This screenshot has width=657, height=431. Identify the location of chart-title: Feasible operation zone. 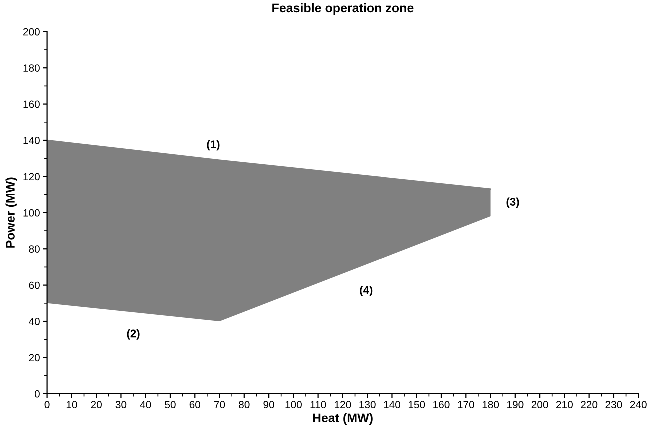
(343, 9).